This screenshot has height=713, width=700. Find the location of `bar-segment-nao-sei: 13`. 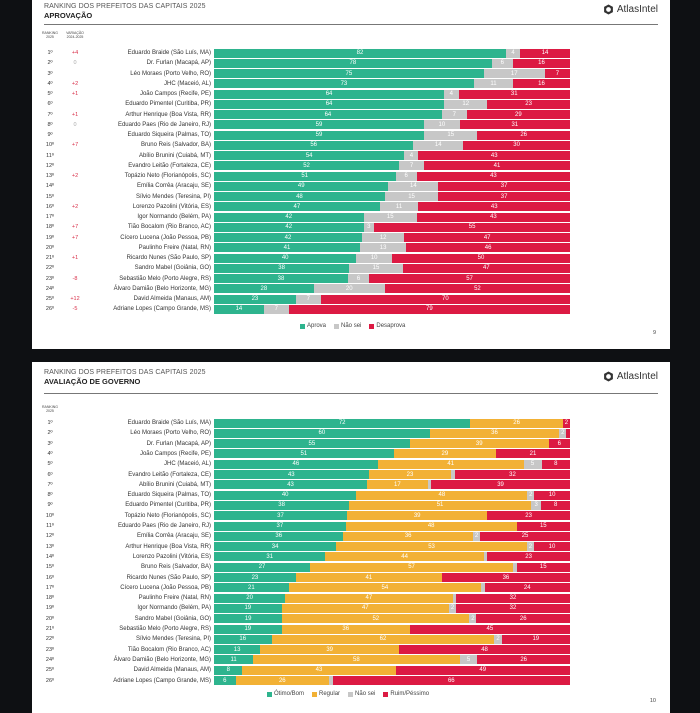

bar-segment-nao-sei: 13 is located at coordinates (383, 248).